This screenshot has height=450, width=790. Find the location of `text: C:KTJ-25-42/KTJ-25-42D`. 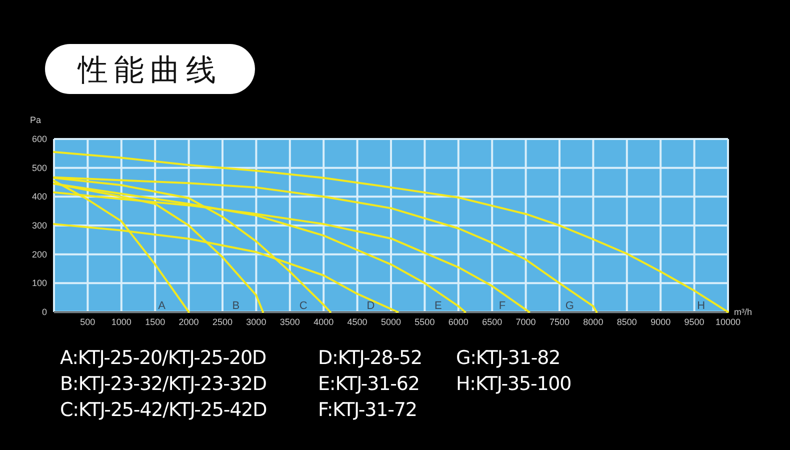

text: C:KTJ-25-42/KTJ-25-42D is located at coordinates (163, 410).